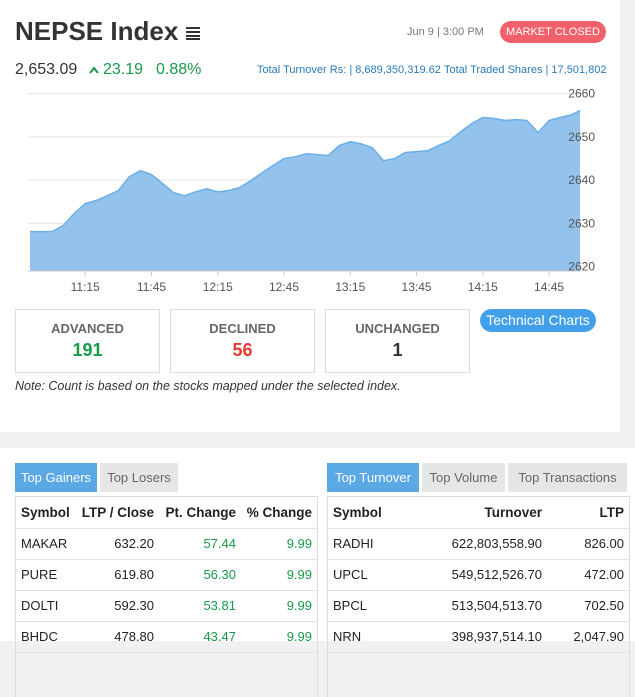 This screenshot has height=697, width=635. I want to click on table-cell: NRN, so click(347, 636).